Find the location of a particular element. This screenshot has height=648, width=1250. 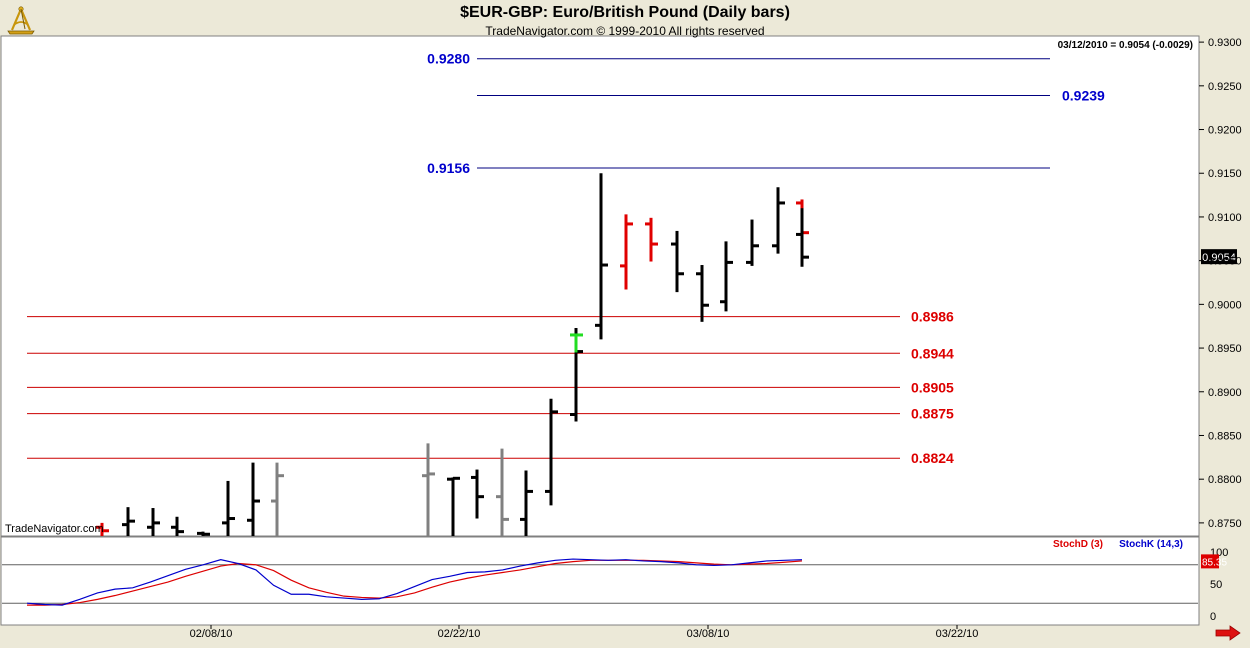

level-label: 0.9156 is located at coordinates (448, 168).